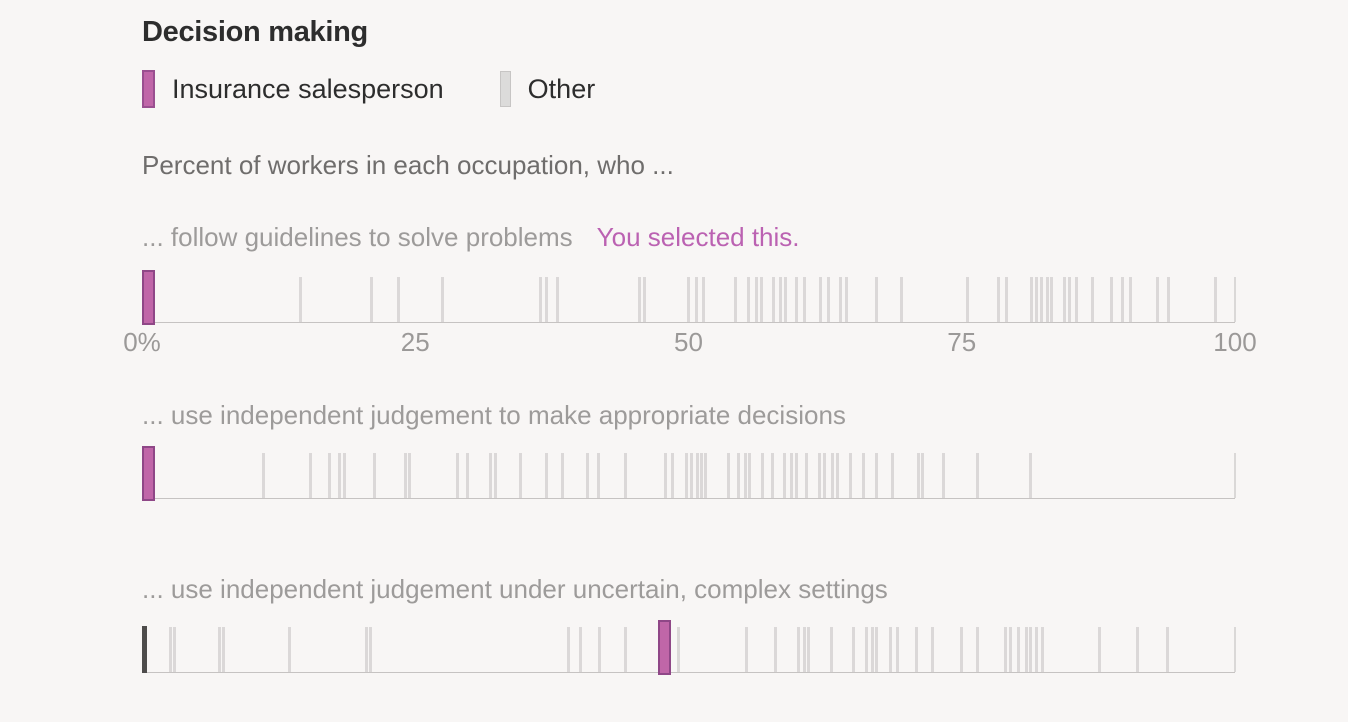  I want to click on legend-swatch-selected, so click(148, 89).